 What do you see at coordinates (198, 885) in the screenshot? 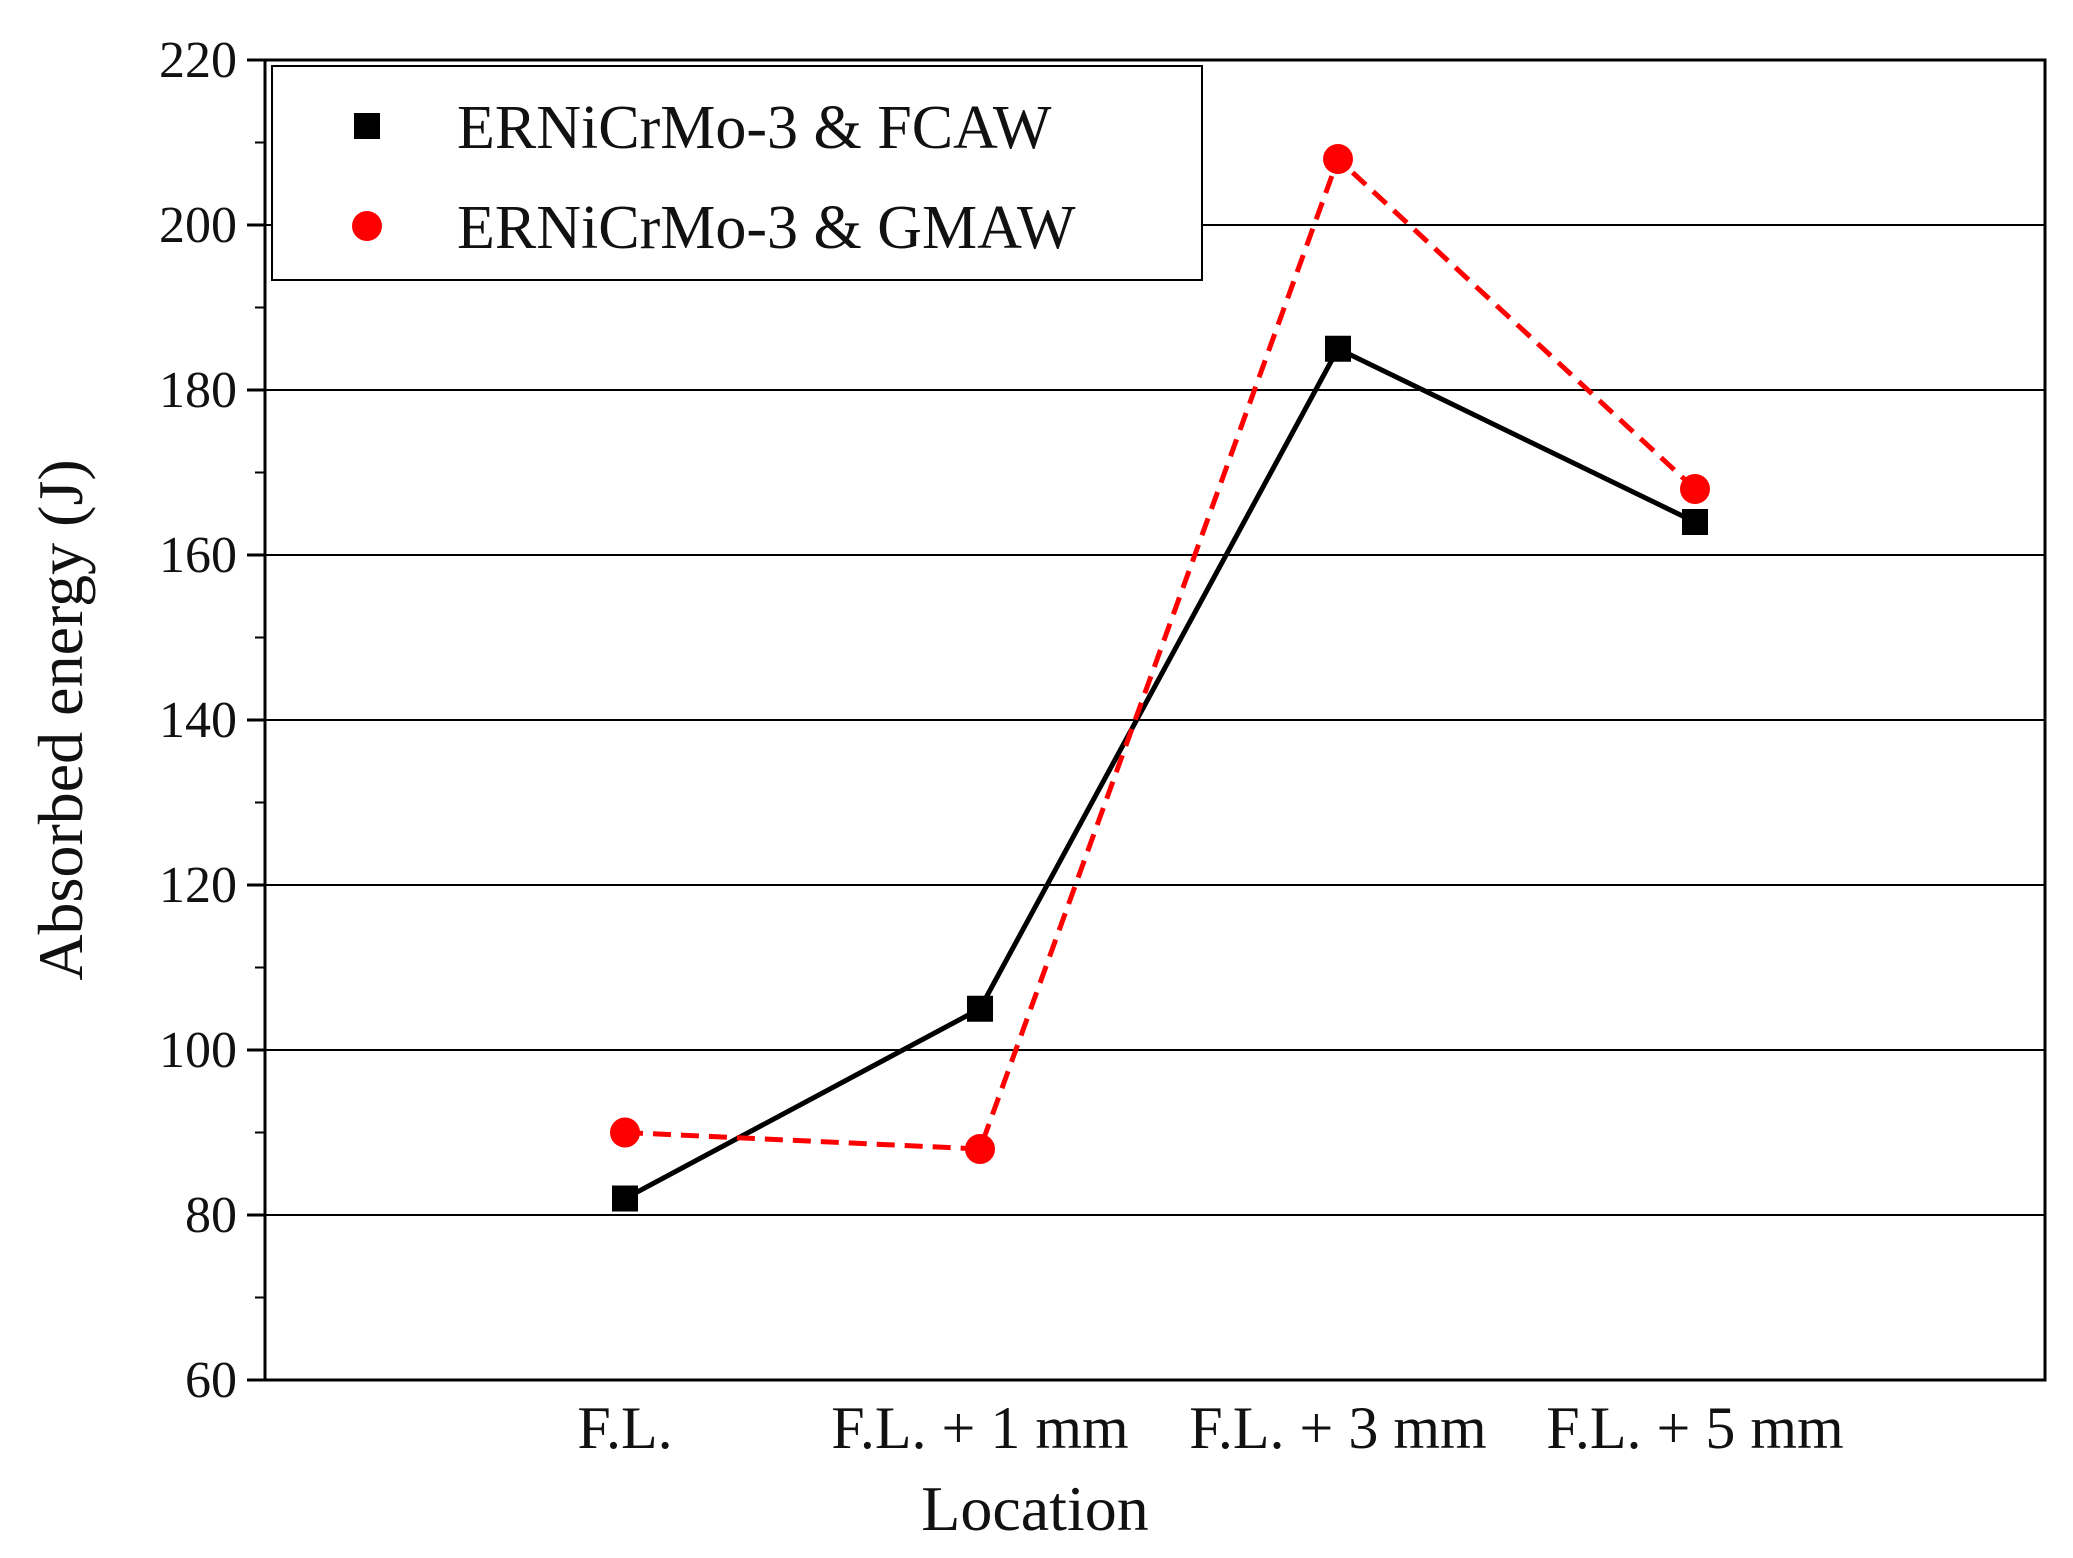
I see `y-tick-label: 120` at bounding box center [198, 885].